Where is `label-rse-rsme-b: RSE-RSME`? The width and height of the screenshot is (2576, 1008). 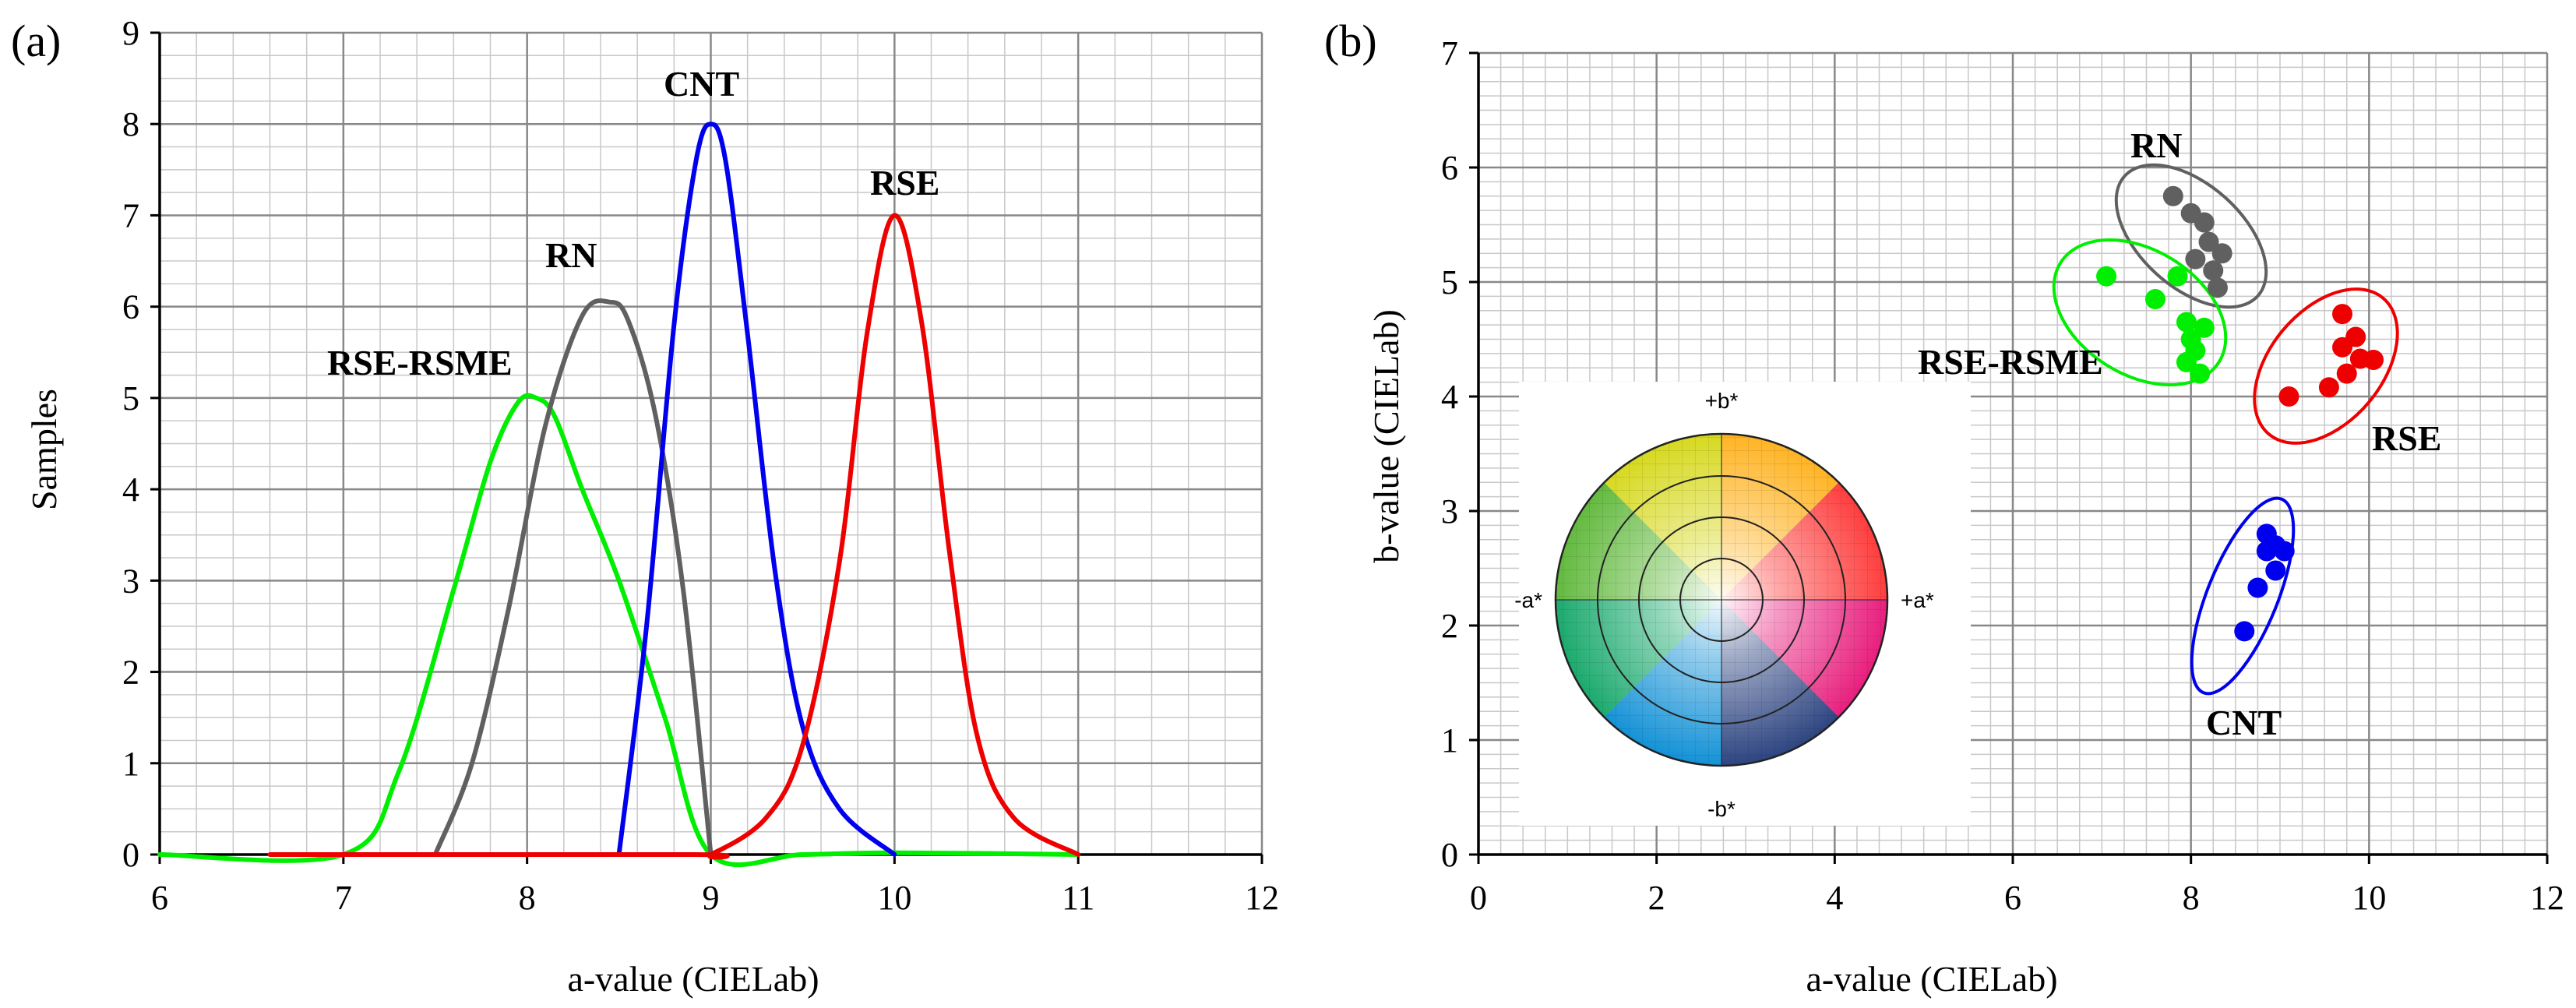 label-rse-rsme-b: RSE-RSME is located at coordinates (2011, 362).